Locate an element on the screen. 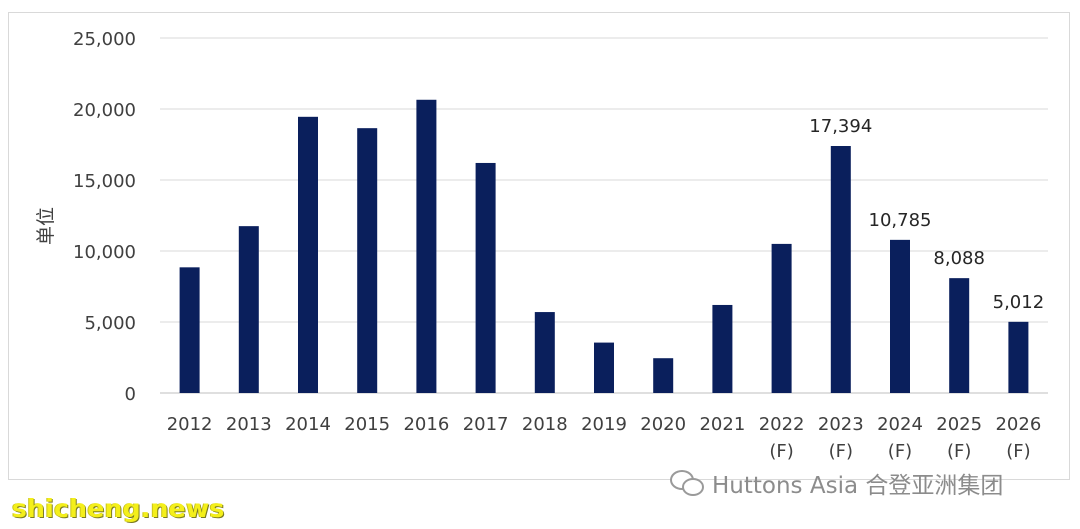 This screenshot has width=1080, height=529. y-axis-label: 单位 is located at coordinates (46, 226).